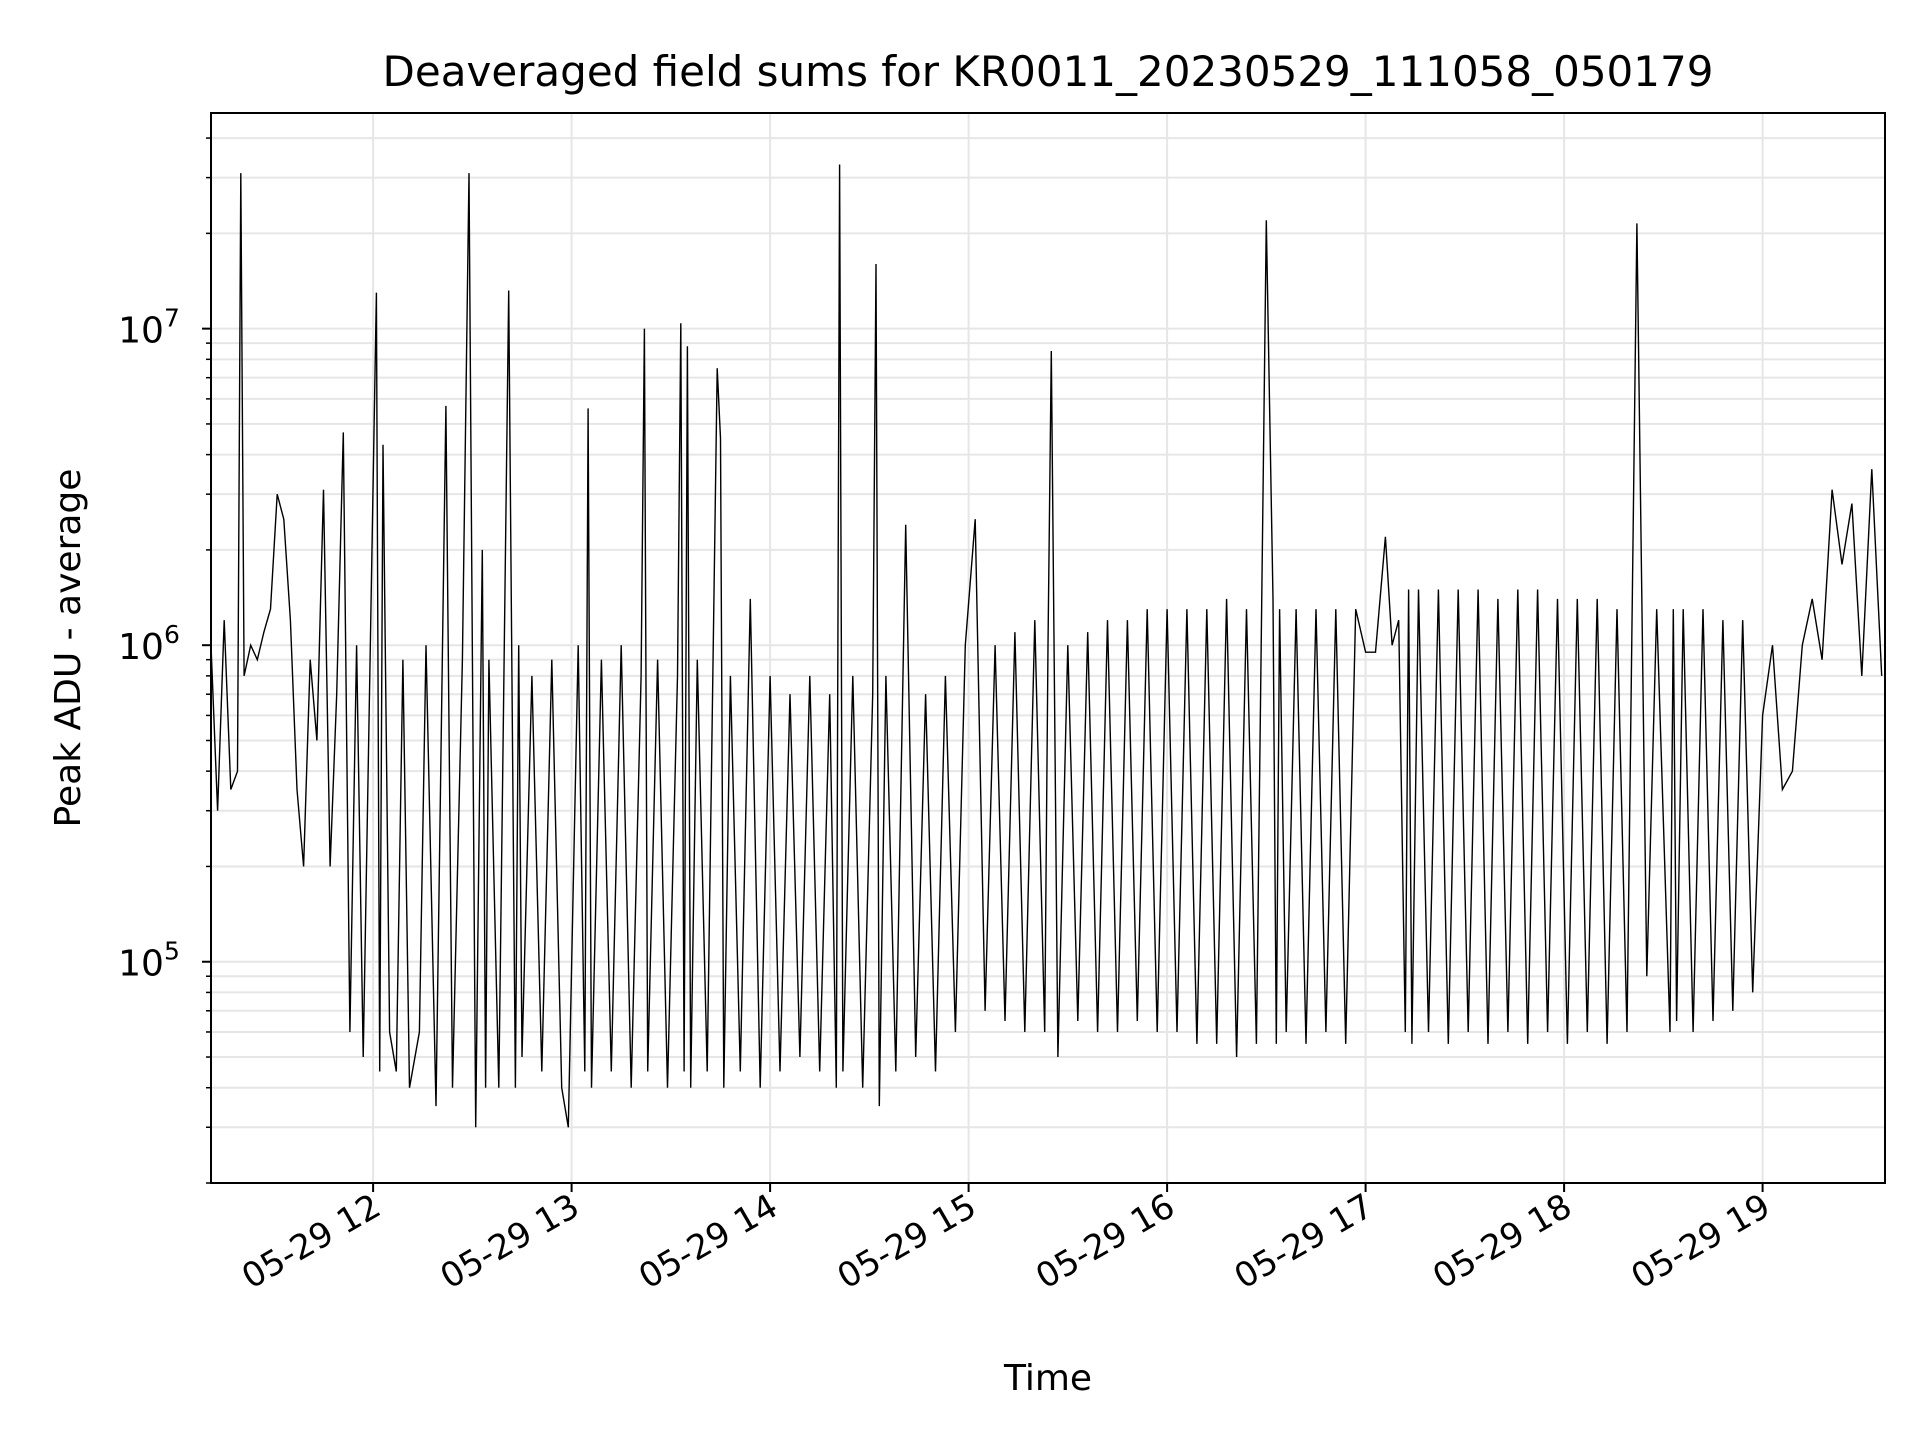  I want to click on y-tick-label: 10⁷, so click(149, 328).